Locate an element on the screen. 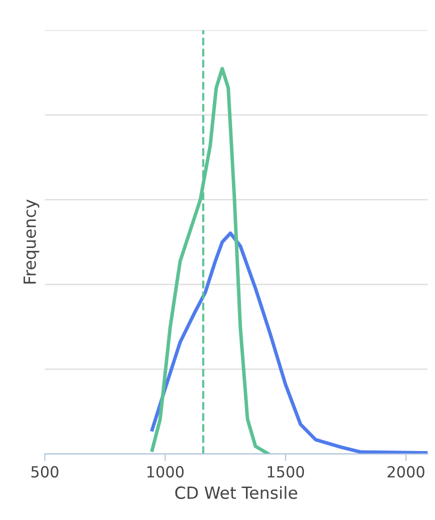 The image size is (435, 520). y-axis-title: Frequency is located at coordinates (32, 242).